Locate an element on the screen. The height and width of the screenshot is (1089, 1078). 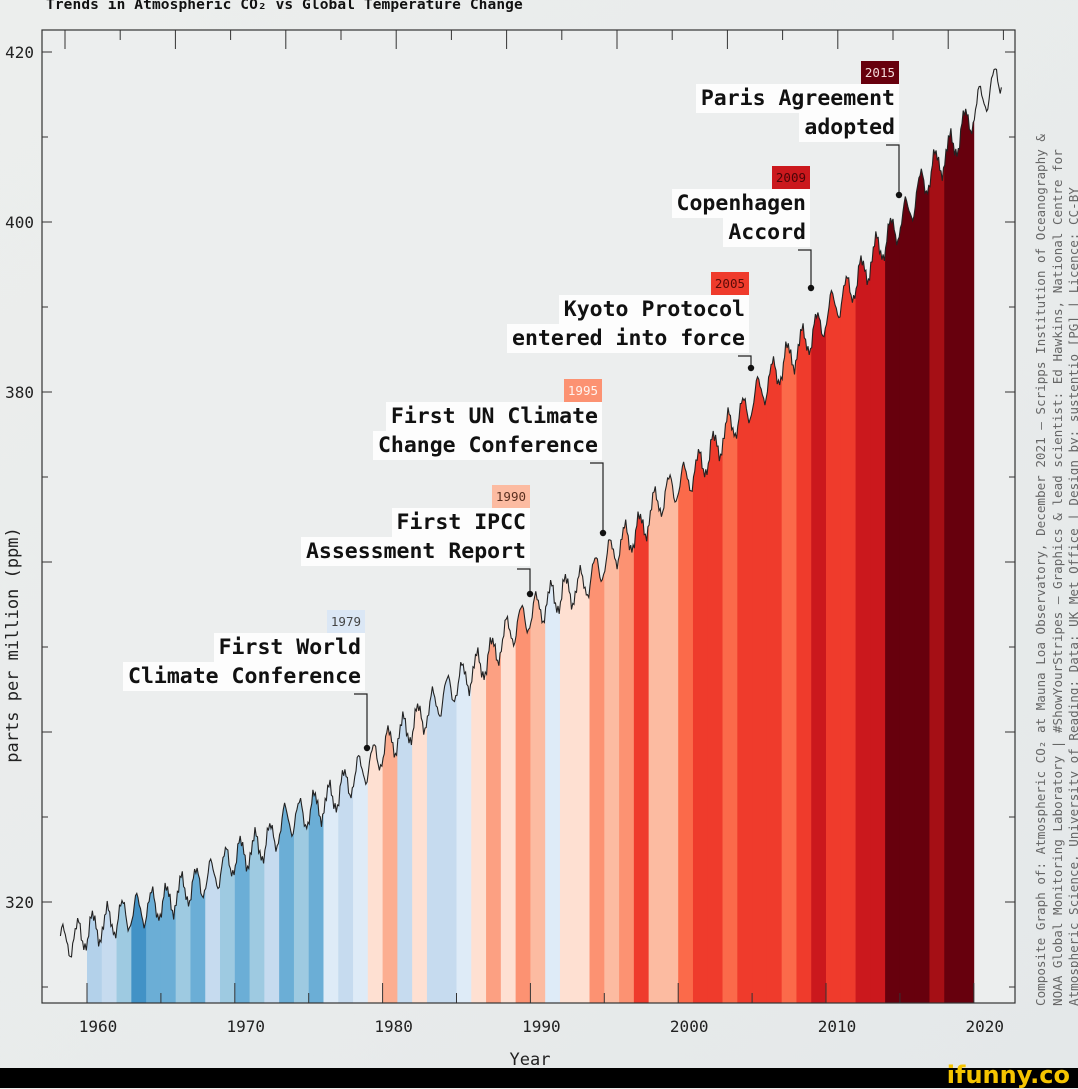
x-tick-label: 2010 is located at coordinates (837, 1026).